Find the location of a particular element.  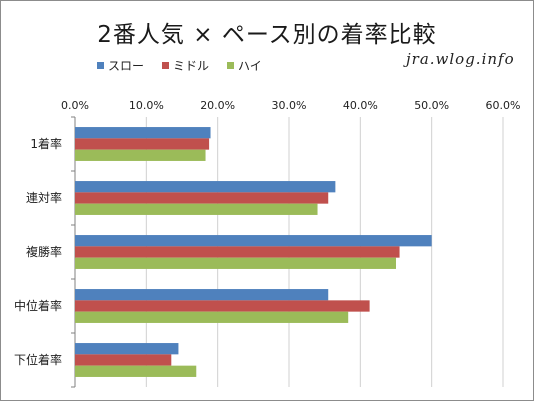

x-tick-label-3: 30.0% is located at coordinates (289, 105).